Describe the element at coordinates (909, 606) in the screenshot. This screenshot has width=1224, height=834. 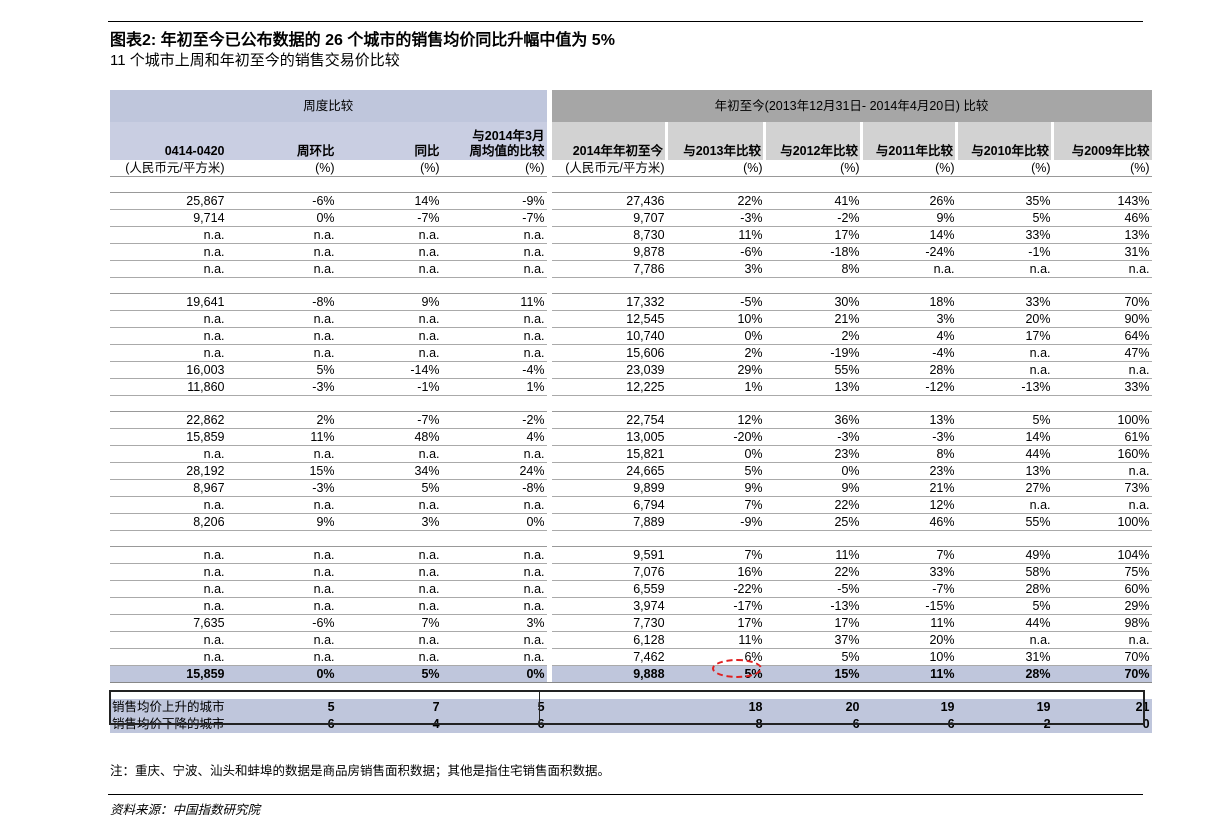
I see `cell: -15%` at that location.